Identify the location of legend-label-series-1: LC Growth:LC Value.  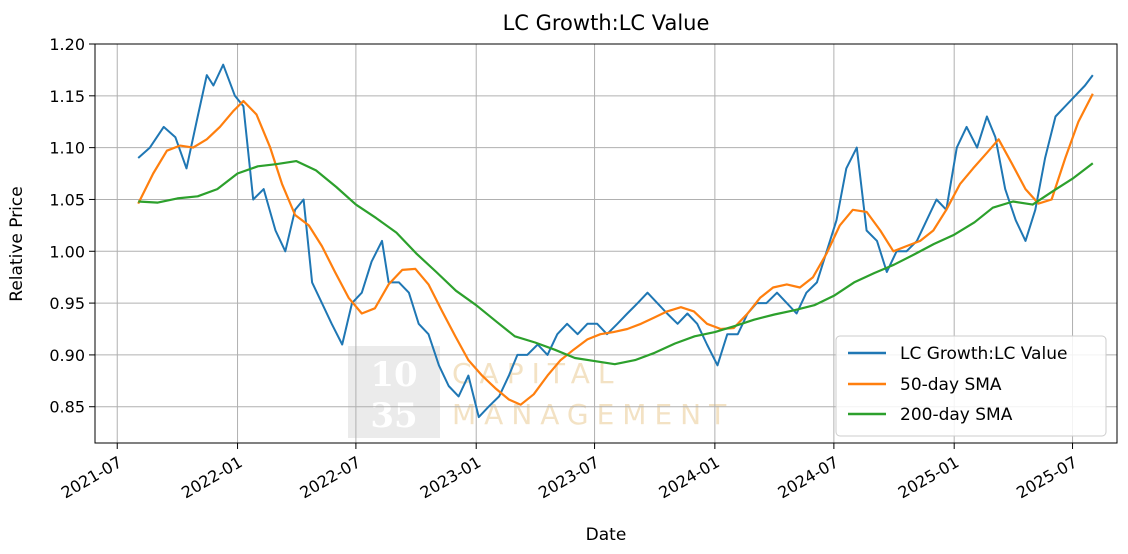
(983, 354).